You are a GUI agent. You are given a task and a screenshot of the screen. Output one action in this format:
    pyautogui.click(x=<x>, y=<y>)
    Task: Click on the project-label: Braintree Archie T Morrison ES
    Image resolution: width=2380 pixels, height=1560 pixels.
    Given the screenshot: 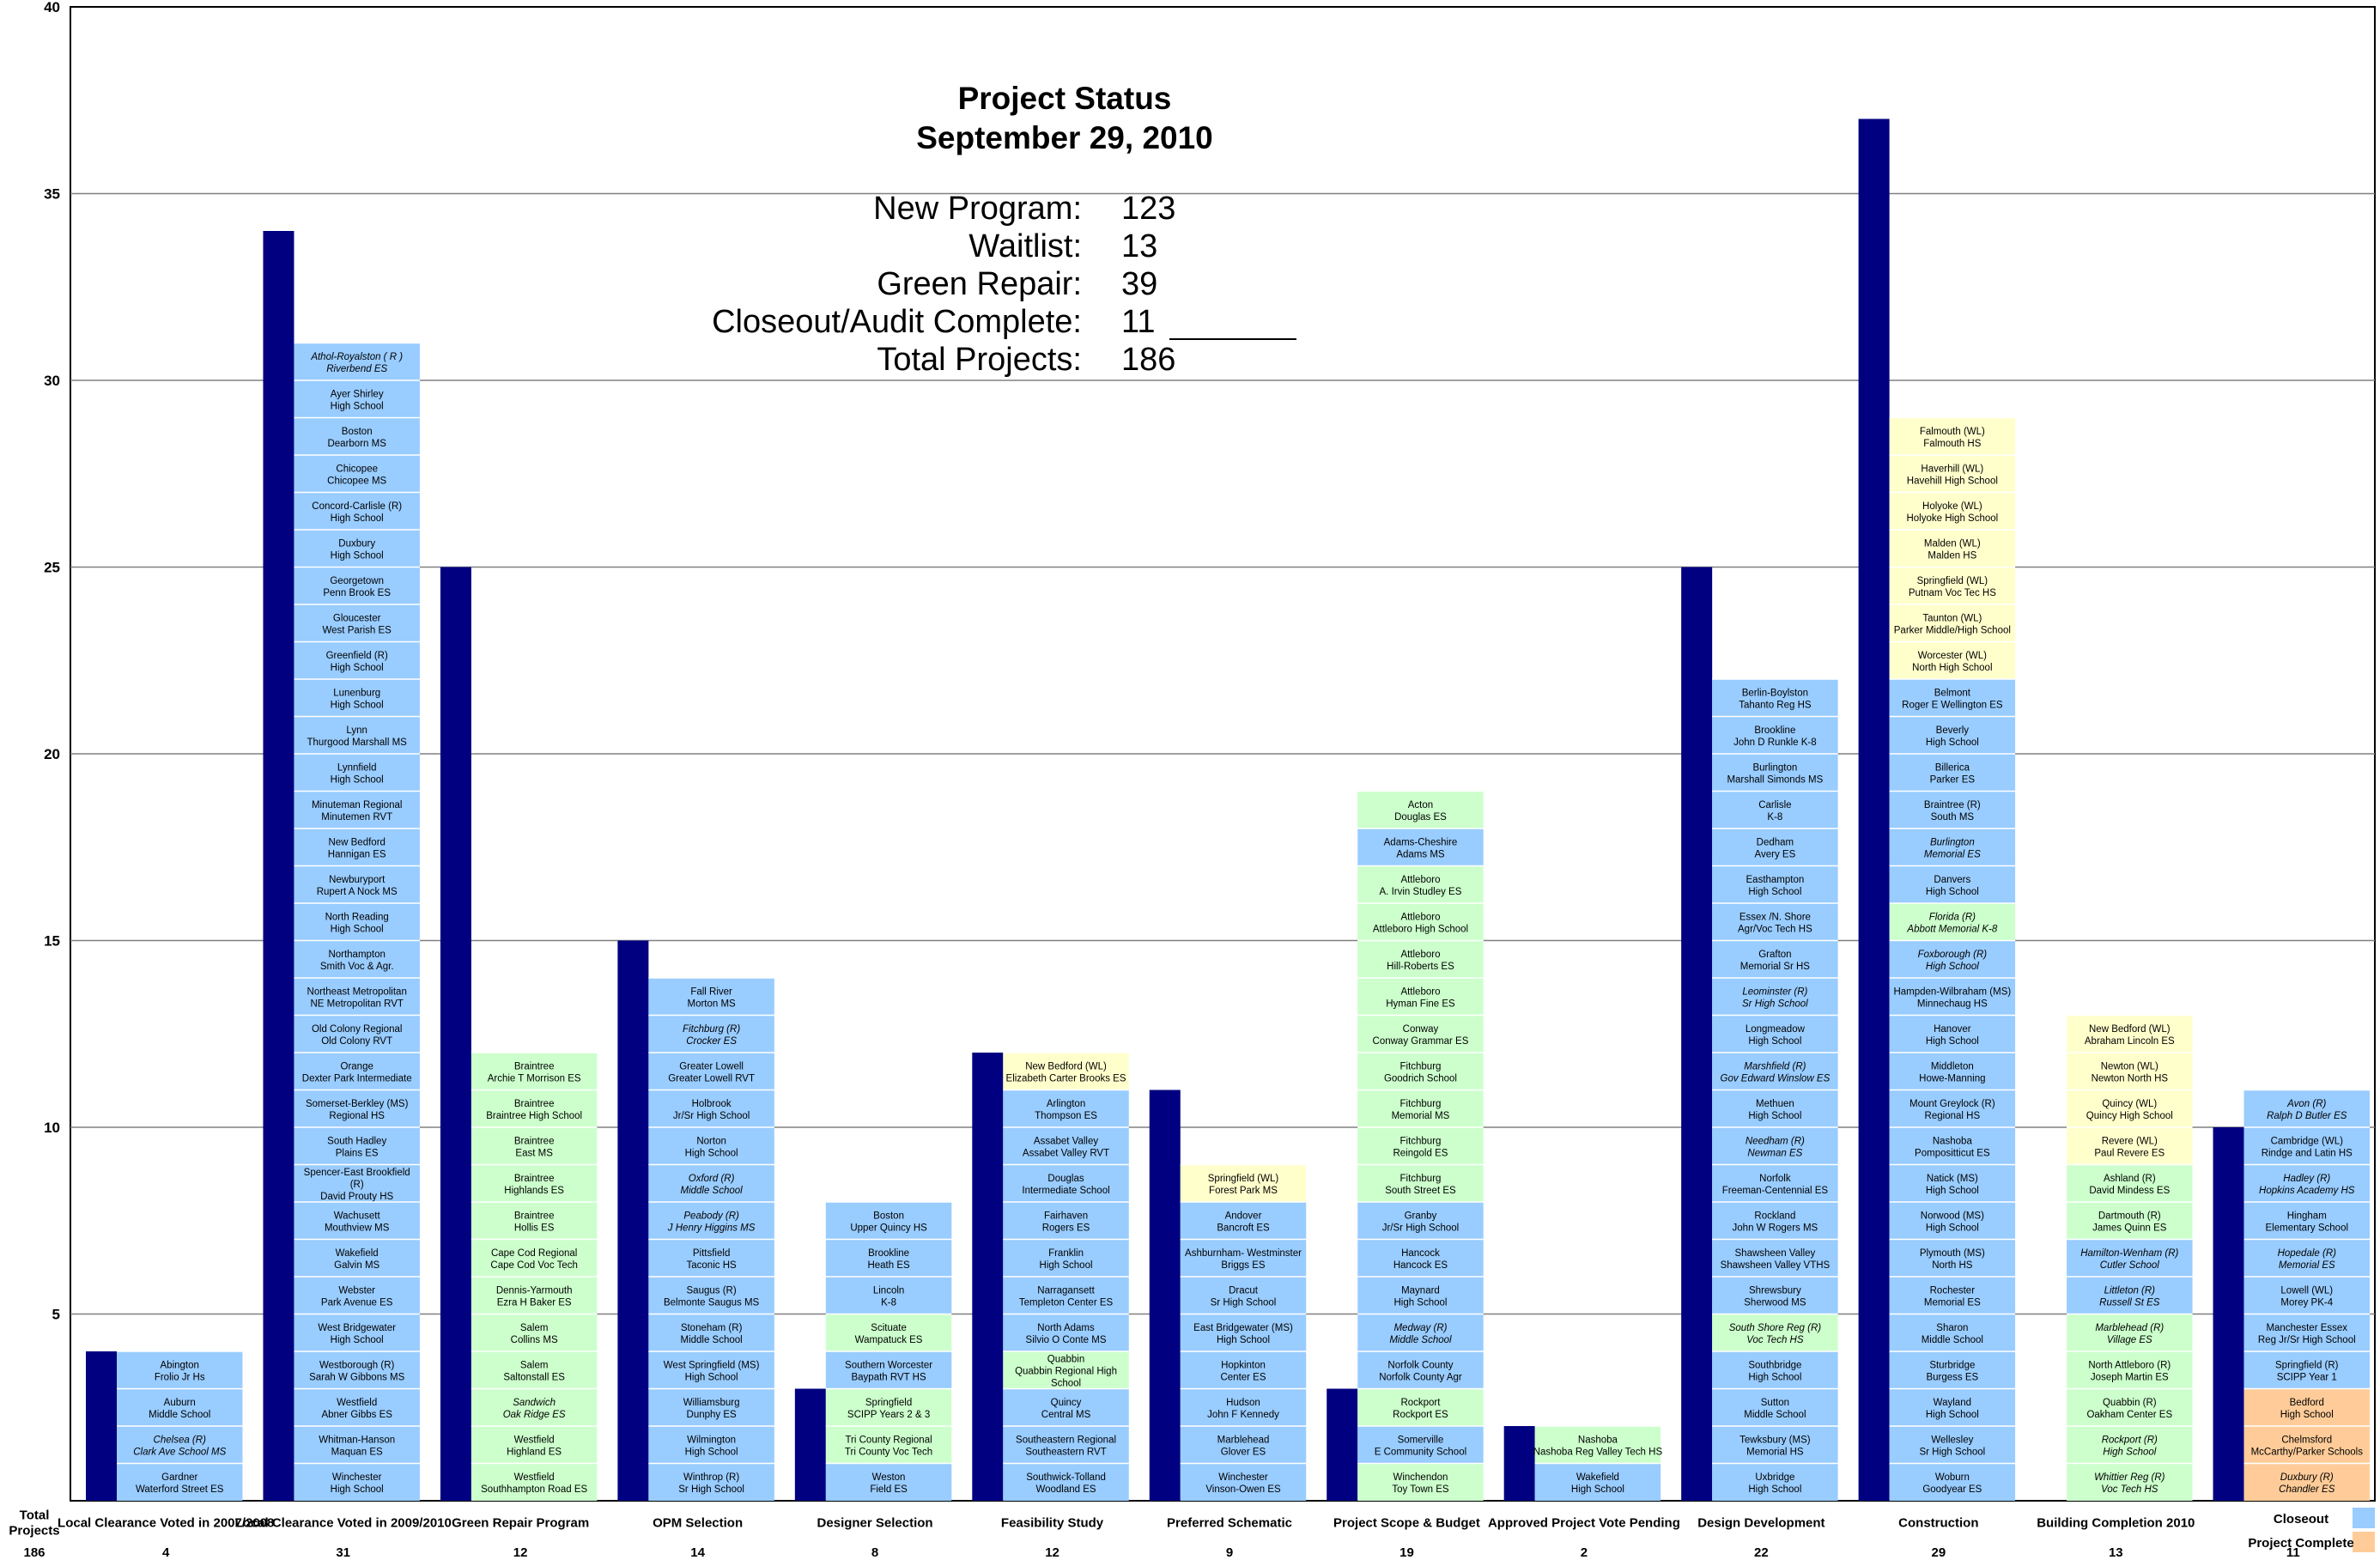 What is the action you would take?
    pyautogui.click(x=534, y=1073)
    